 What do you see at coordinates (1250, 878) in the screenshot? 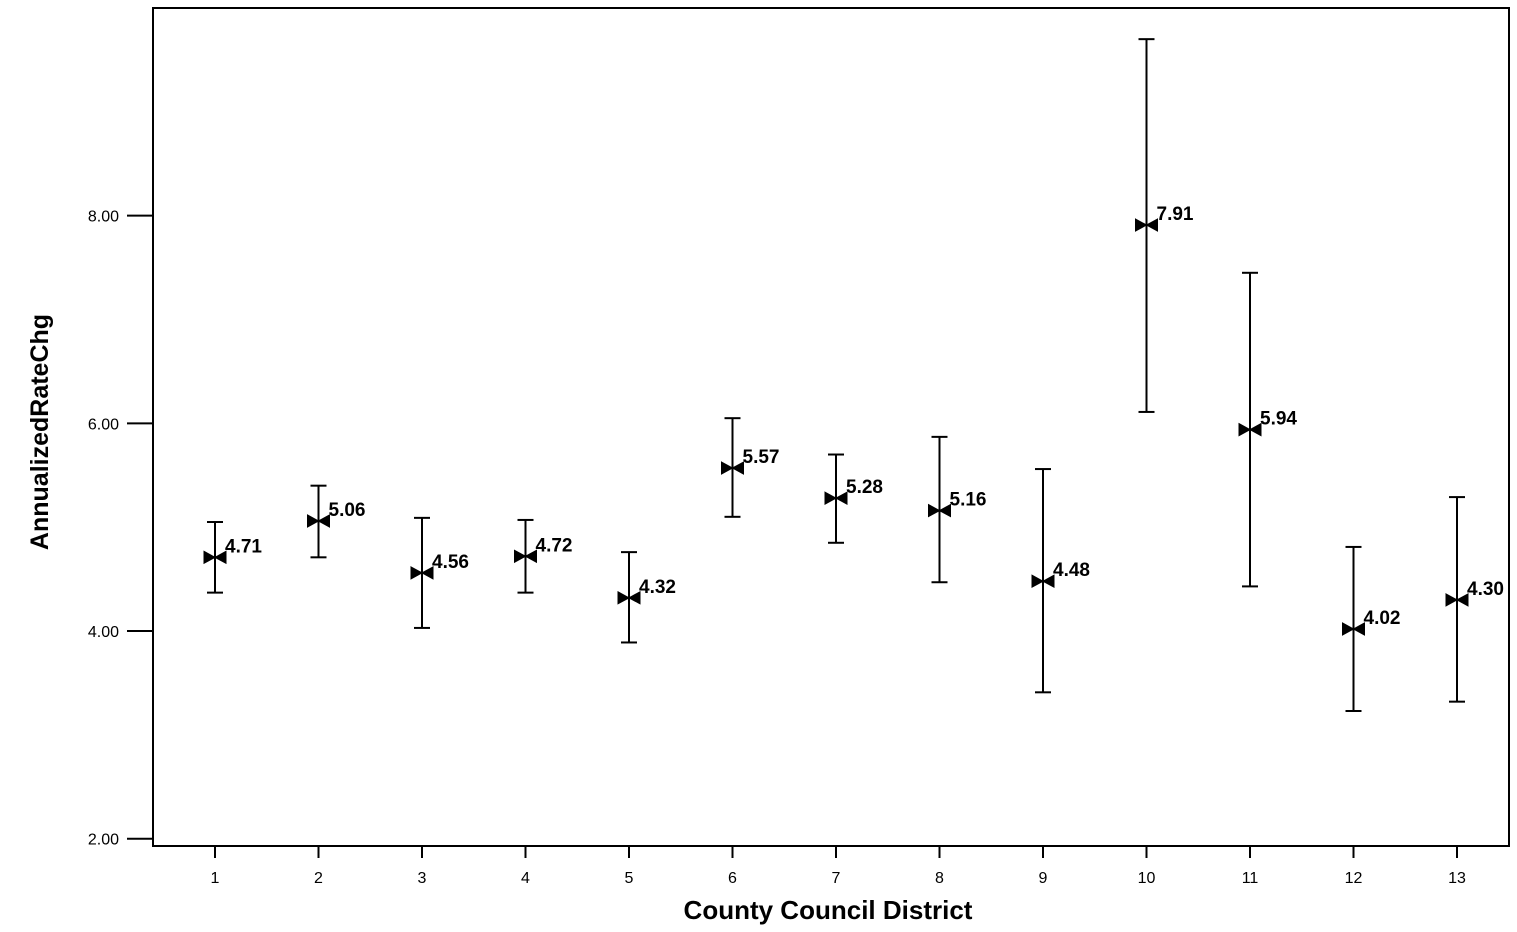
I see `x-tick-label: 11` at bounding box center [1250, 878].